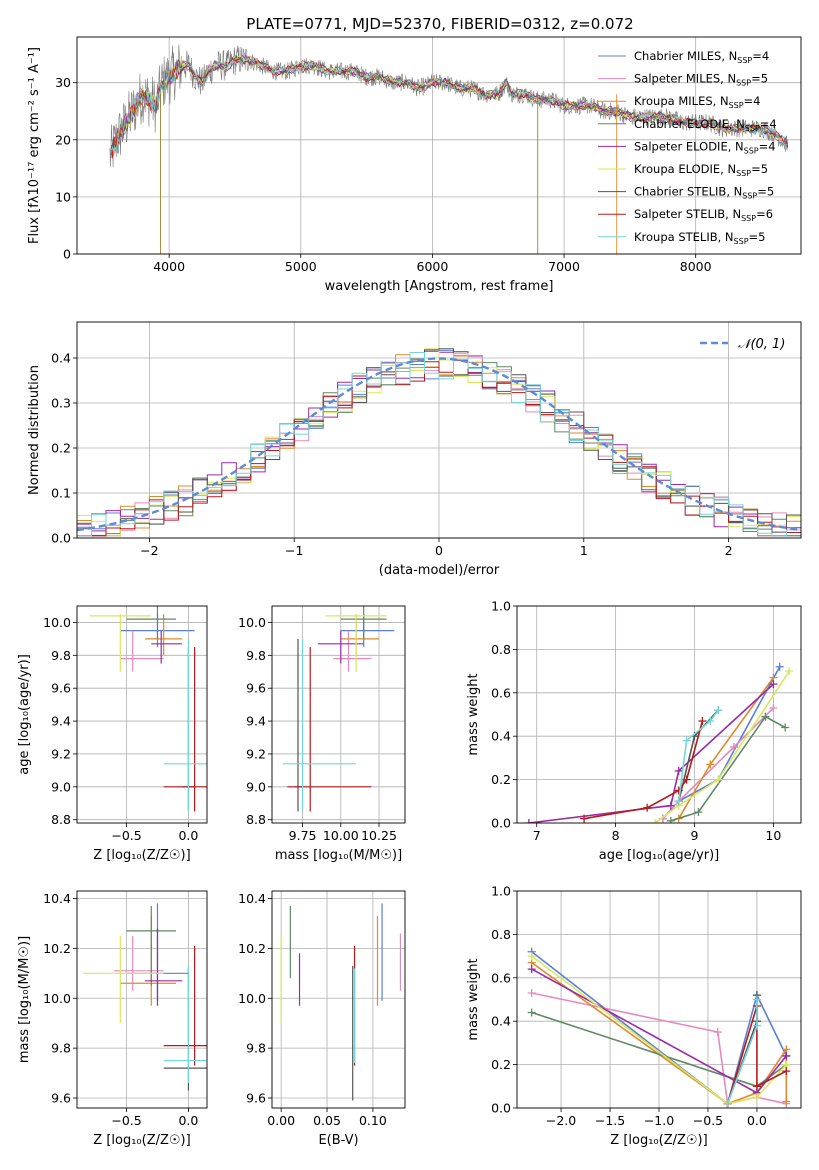  I want to click on mass_vs_z-xtick-label: 0.0, so click(188, 1120).